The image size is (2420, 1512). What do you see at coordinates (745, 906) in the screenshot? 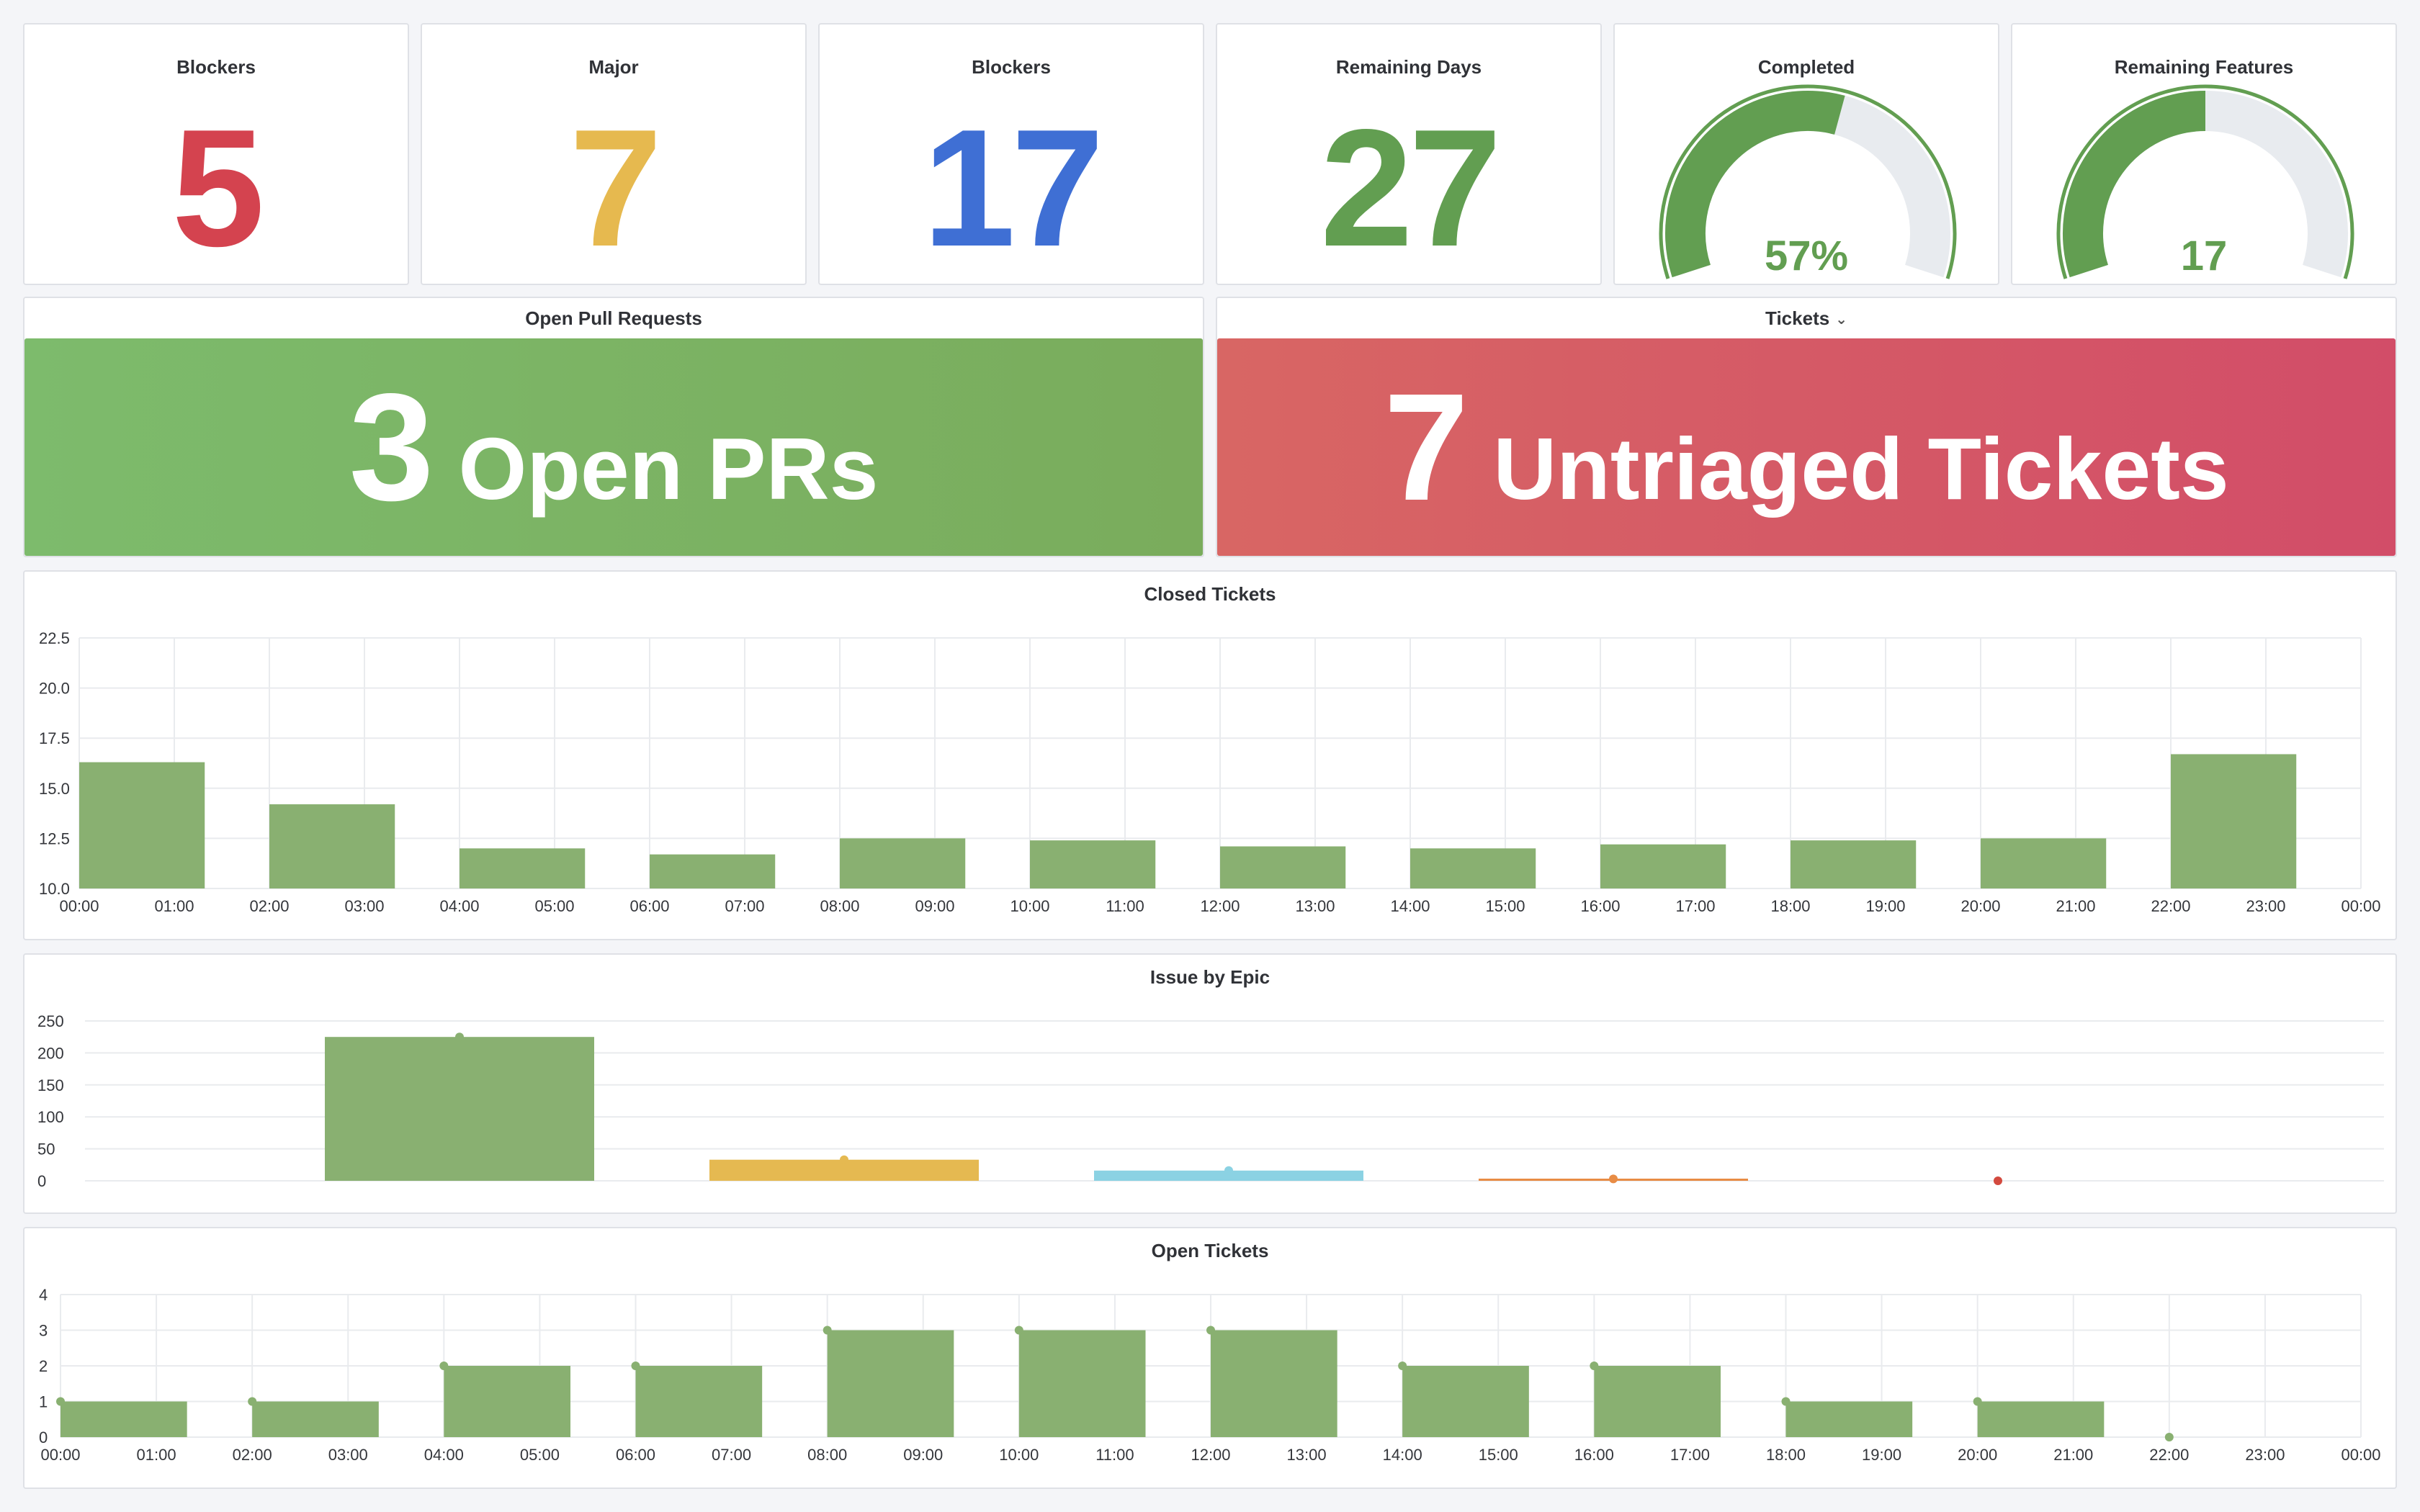
I see `x-tick-label: 07:00` at bounding box center [745, 906].